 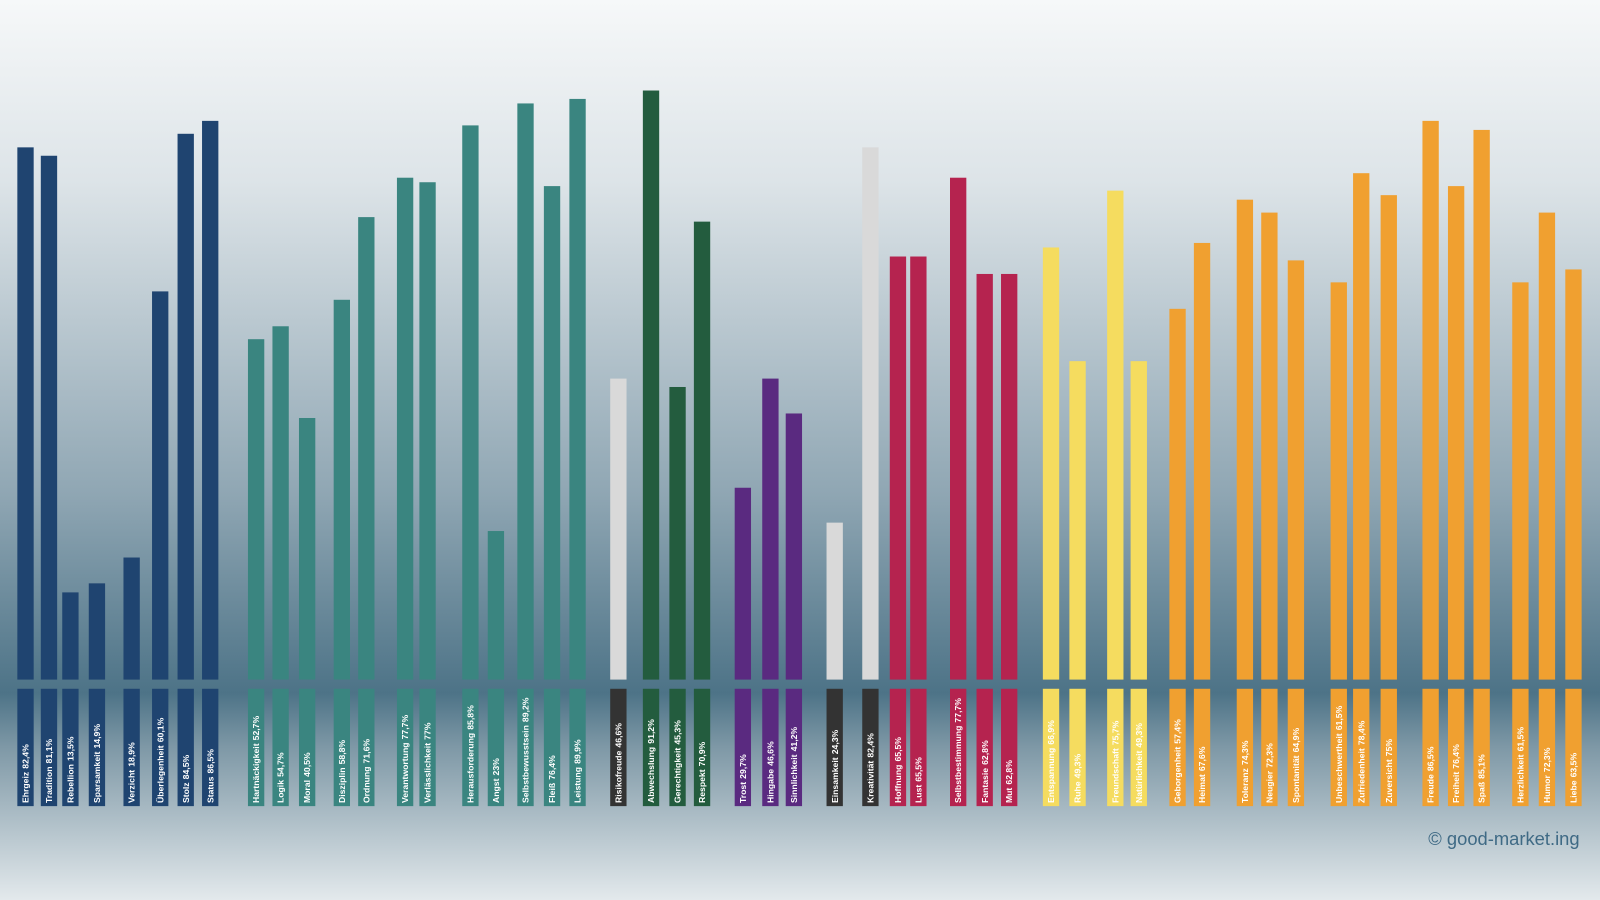 I want to click on category-label: Sinnlichkeit, so click(x=794, y=778).